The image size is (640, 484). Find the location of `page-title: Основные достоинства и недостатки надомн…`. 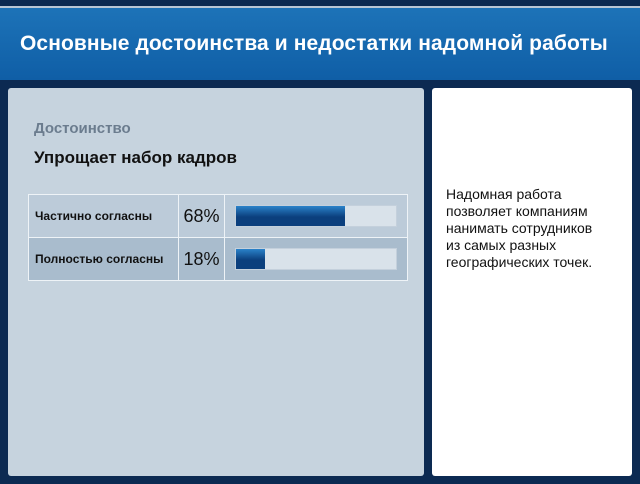

page-title: Основные достоинства и недостатки надомн… is located at coordinates (314, 43).